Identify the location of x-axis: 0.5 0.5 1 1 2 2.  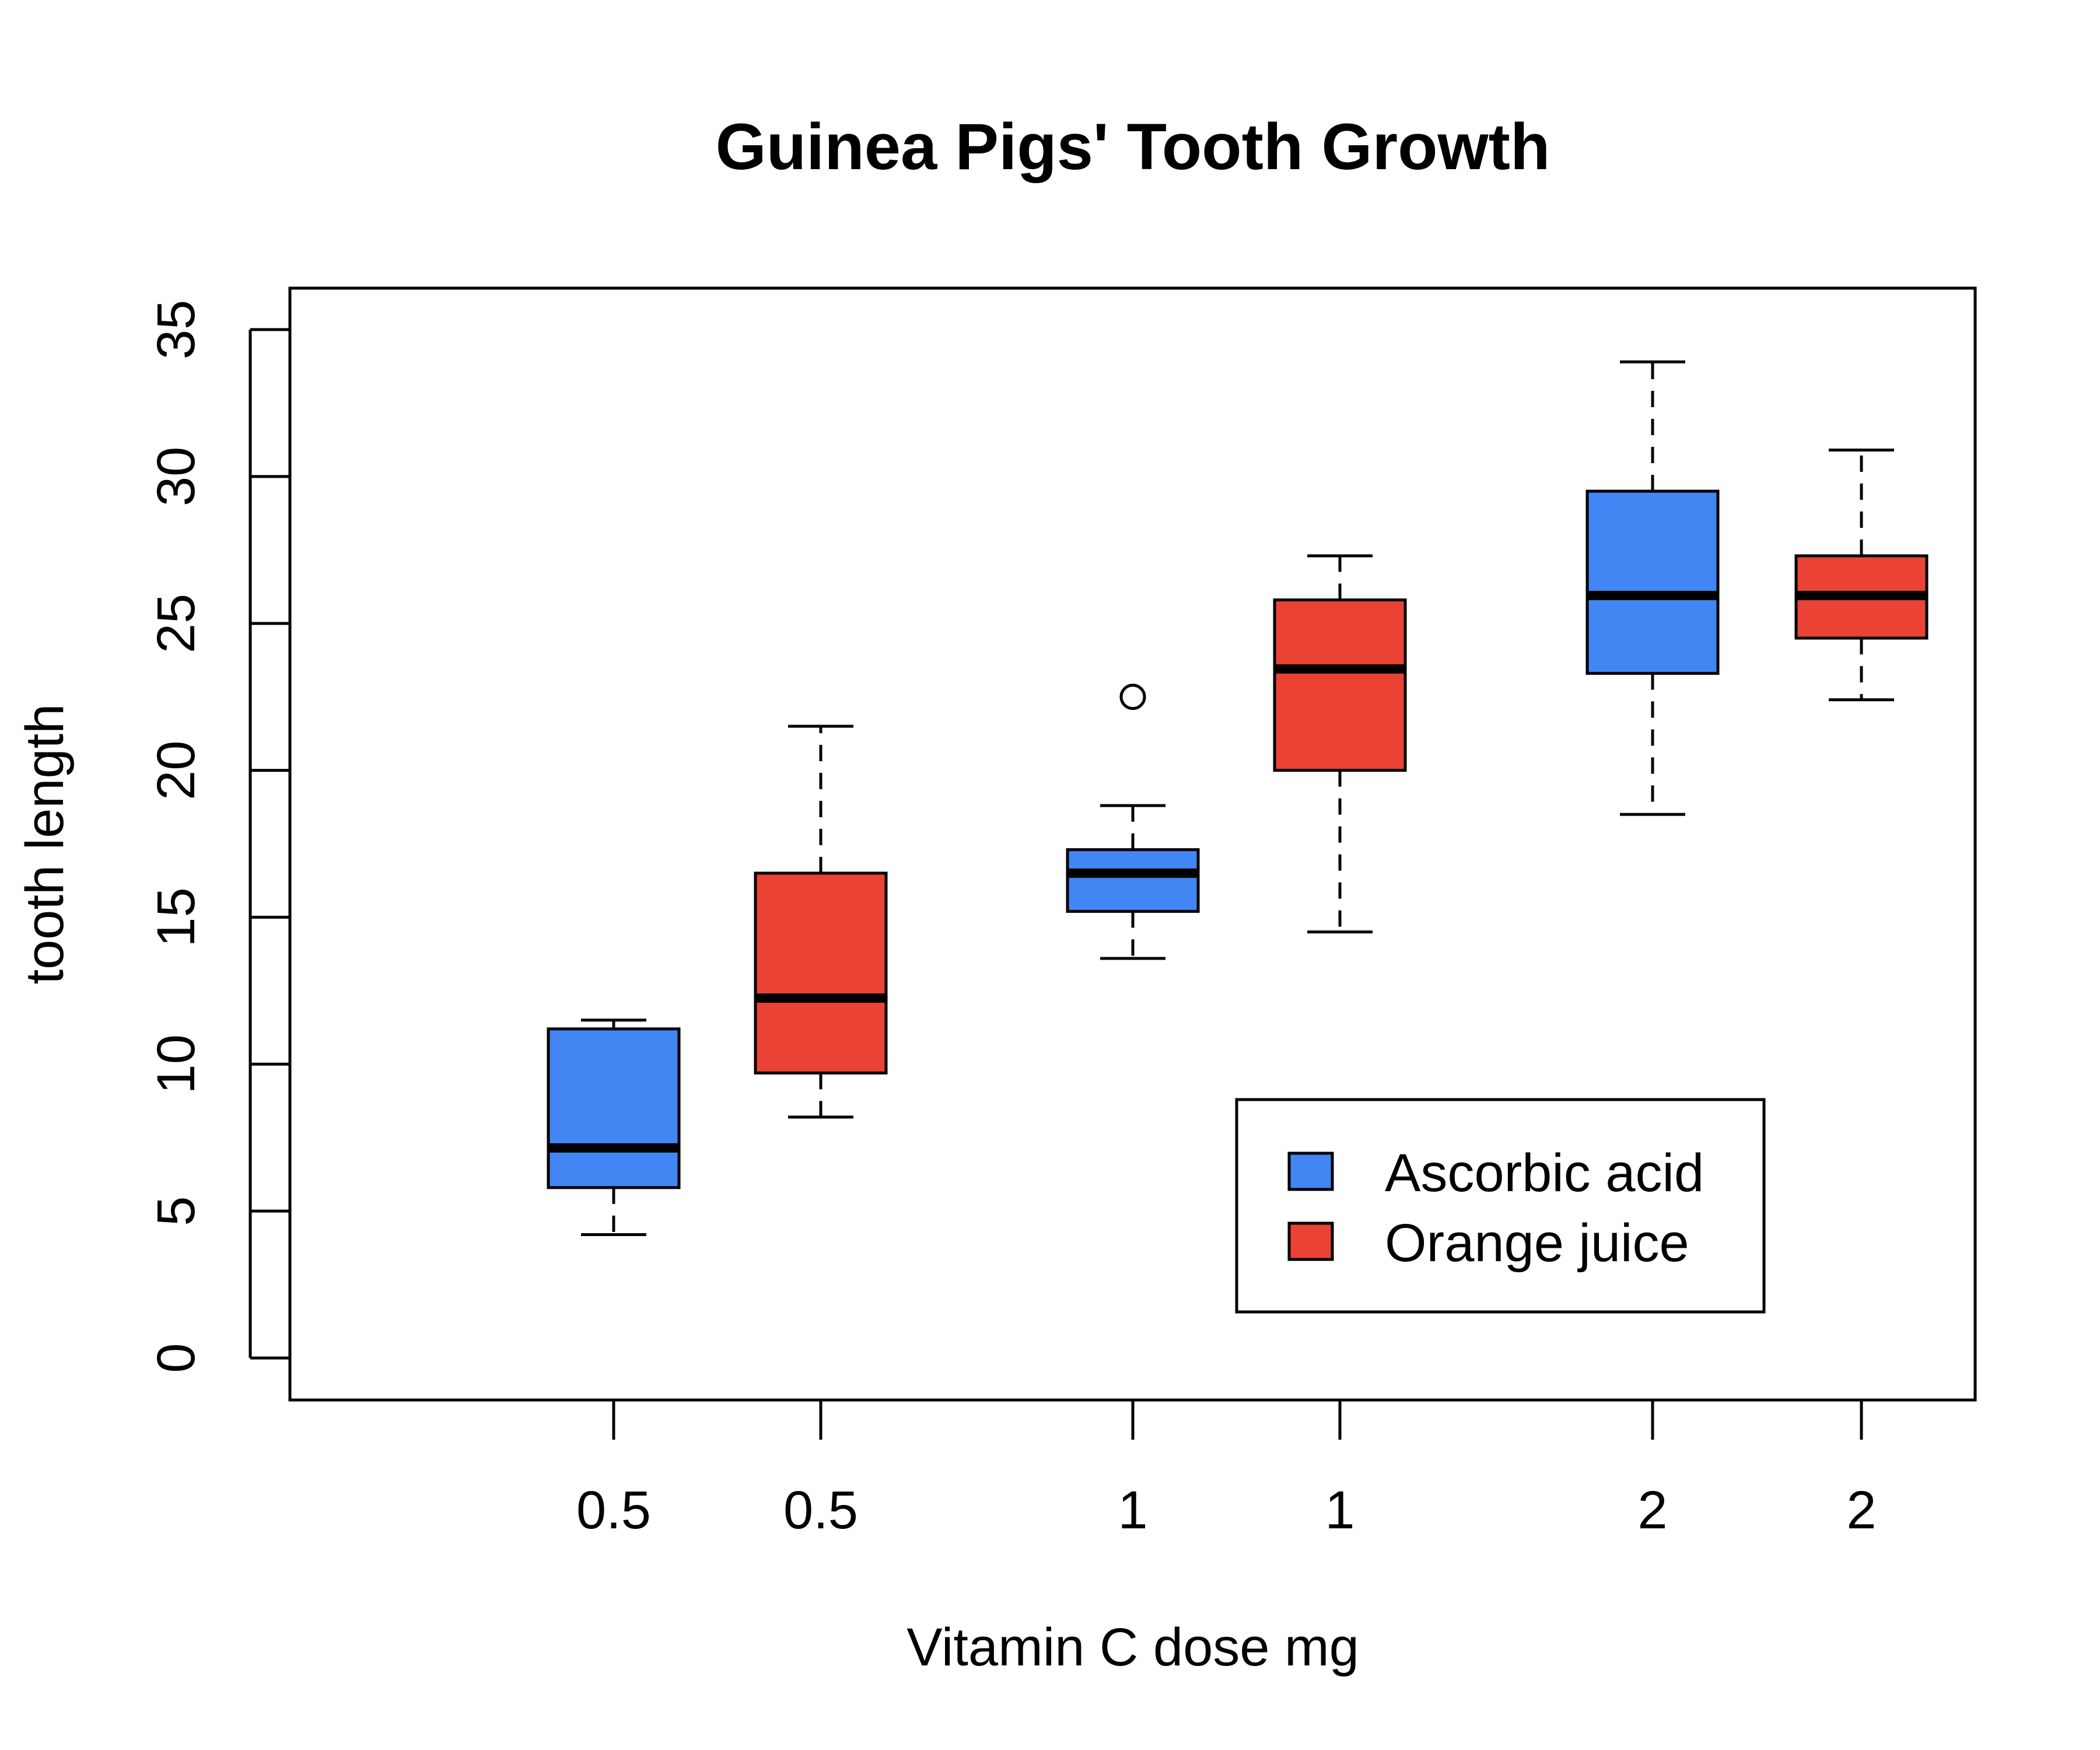
(1226, 1470).